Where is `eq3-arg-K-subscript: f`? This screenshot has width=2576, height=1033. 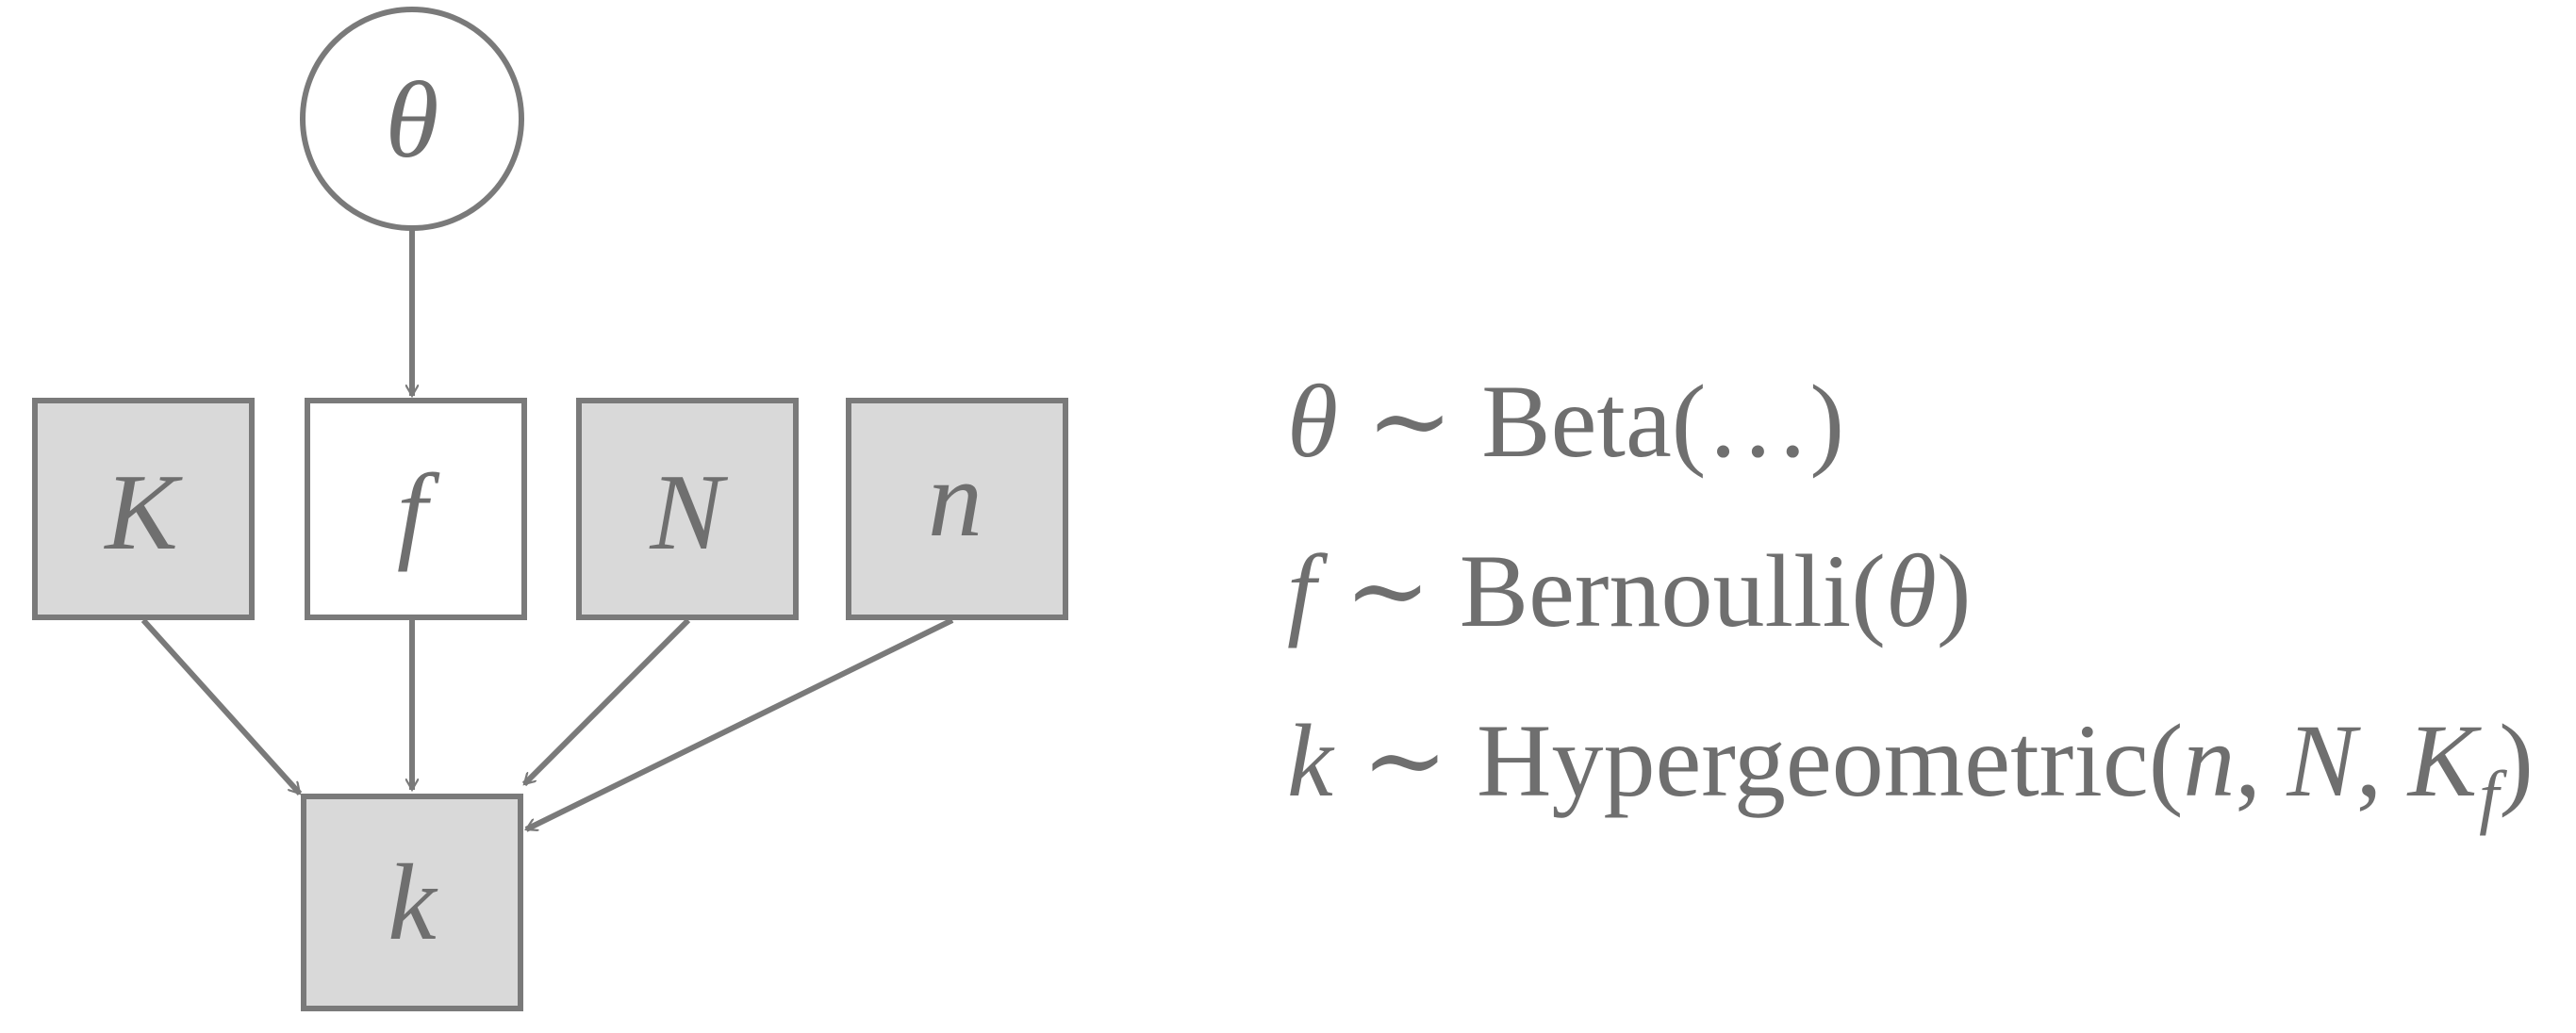
eq3-arg-K-subscript: f is located at coordinates (2489, 796).